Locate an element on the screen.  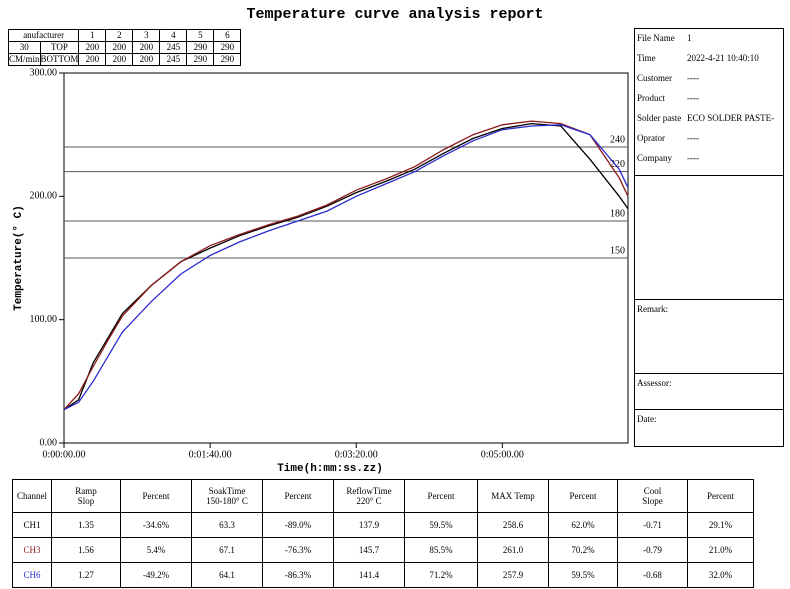
assessor-box: Assessor: is located at coordinates (709, 391).